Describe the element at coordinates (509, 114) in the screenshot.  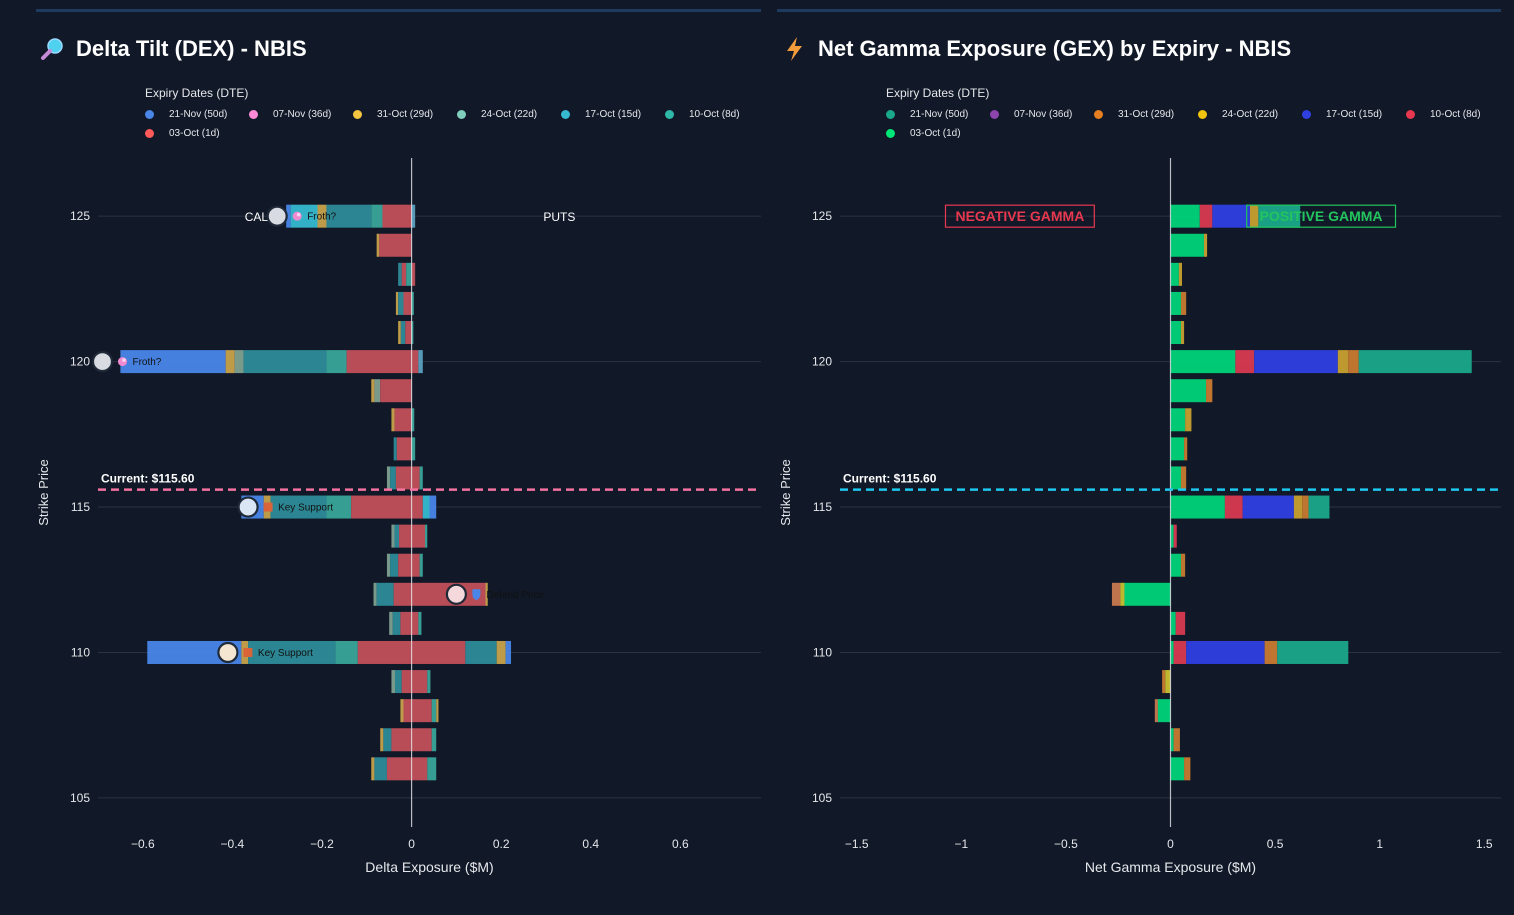
I see `left-legend-item: 24-Oct (22d)` at that location.